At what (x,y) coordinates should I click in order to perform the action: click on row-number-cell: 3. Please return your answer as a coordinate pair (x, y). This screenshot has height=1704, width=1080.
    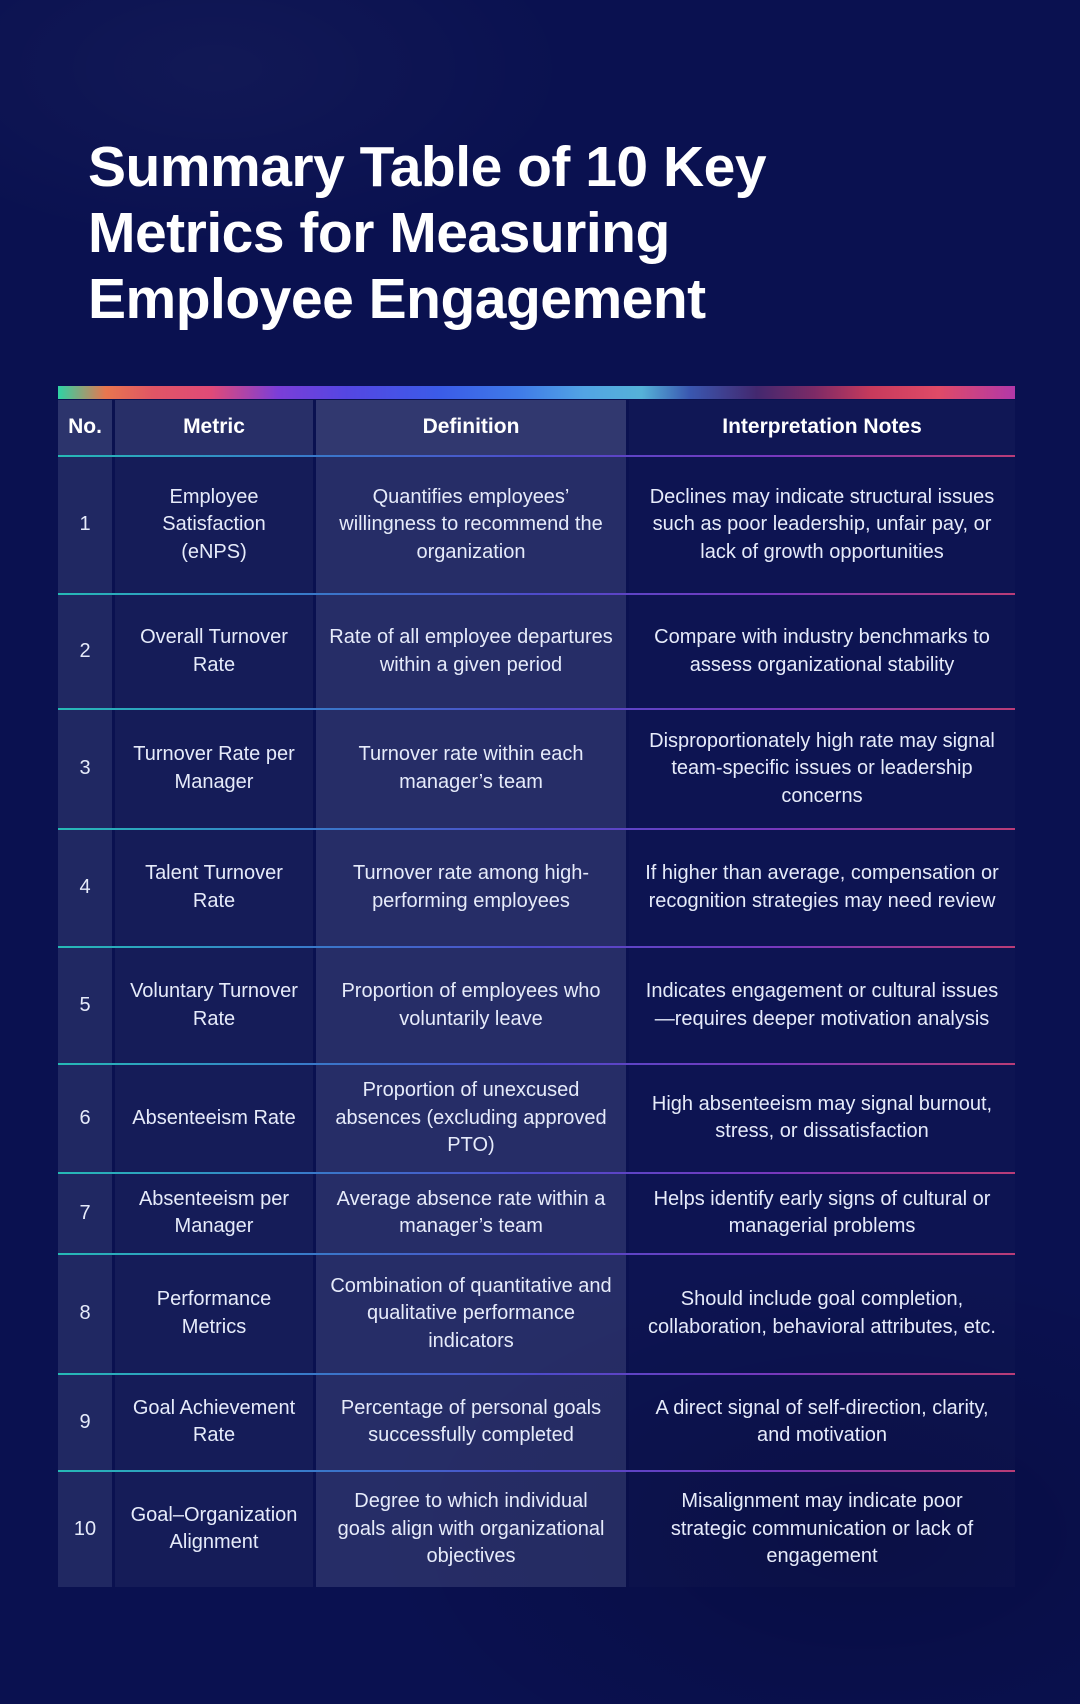
    Looking at the image, I should click on (85, 769).